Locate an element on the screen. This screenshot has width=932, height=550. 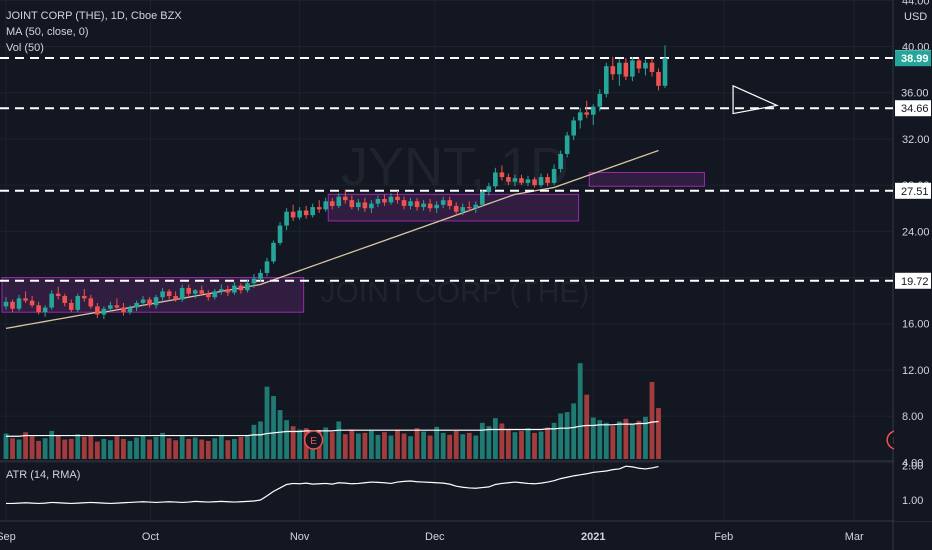
level-price-tag is located at coordinates (913, 190).